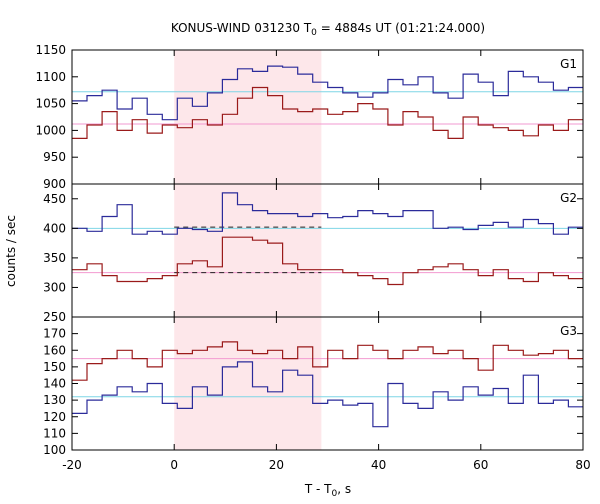 The image size is (600, 504). Describe the element at coordinates (54, 184) in the screenshot. I see `y-tick-label-g1: 900` at that location.